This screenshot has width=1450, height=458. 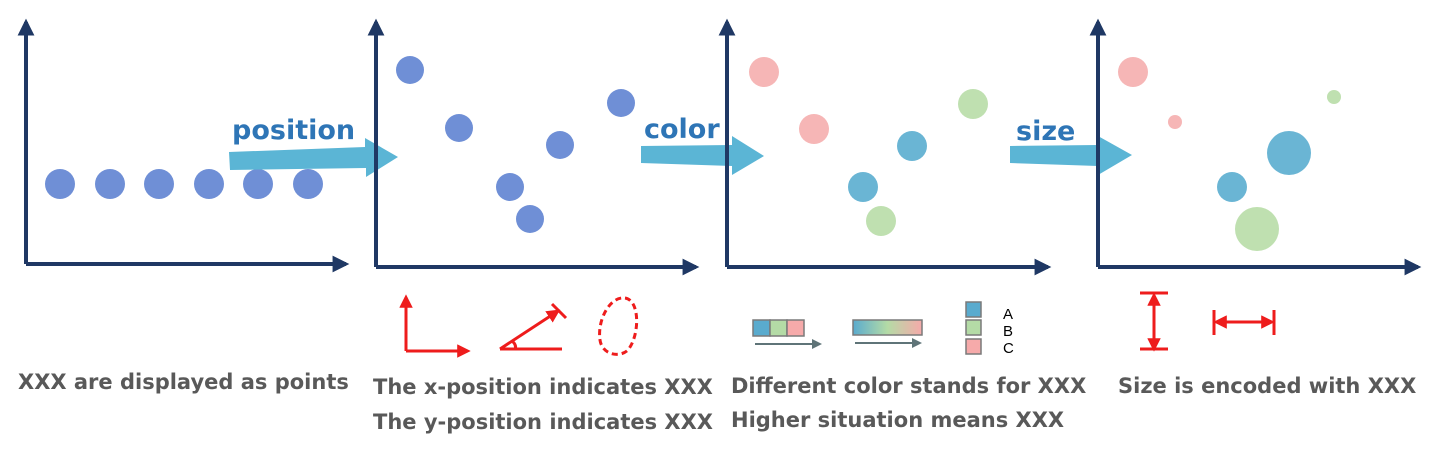 What do you see at coordinates (543, 387) in the screenshot?
I see `caption-x-position: The x-position indicates XXX` at bounding box center [543, 387].